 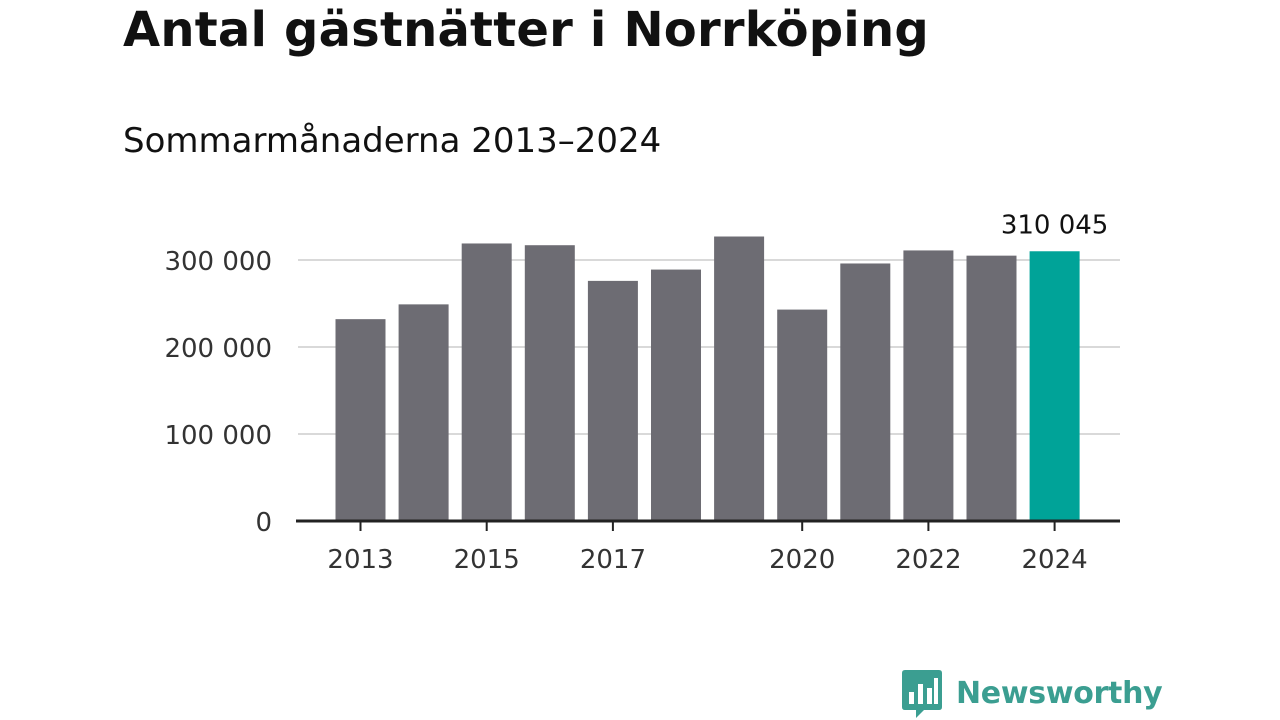 I want to click on bar-2024, so click(x=1054, y=386).